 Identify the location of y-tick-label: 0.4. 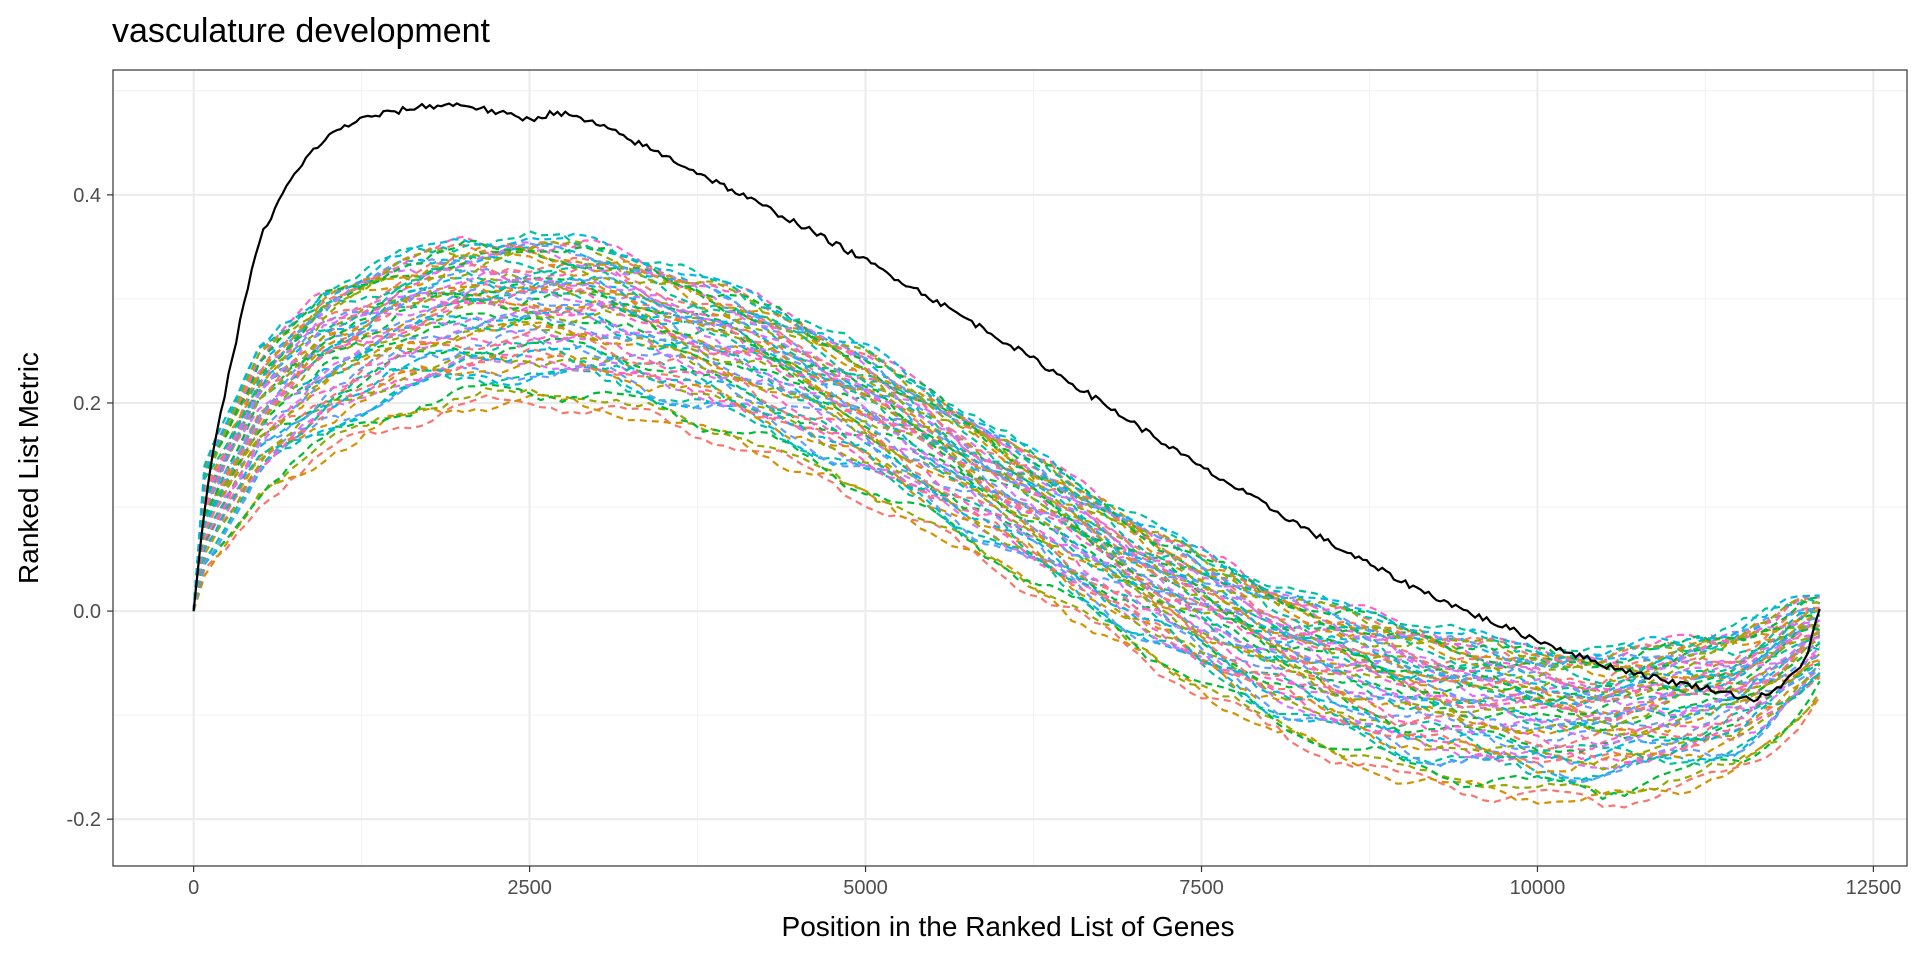
(87, 196).